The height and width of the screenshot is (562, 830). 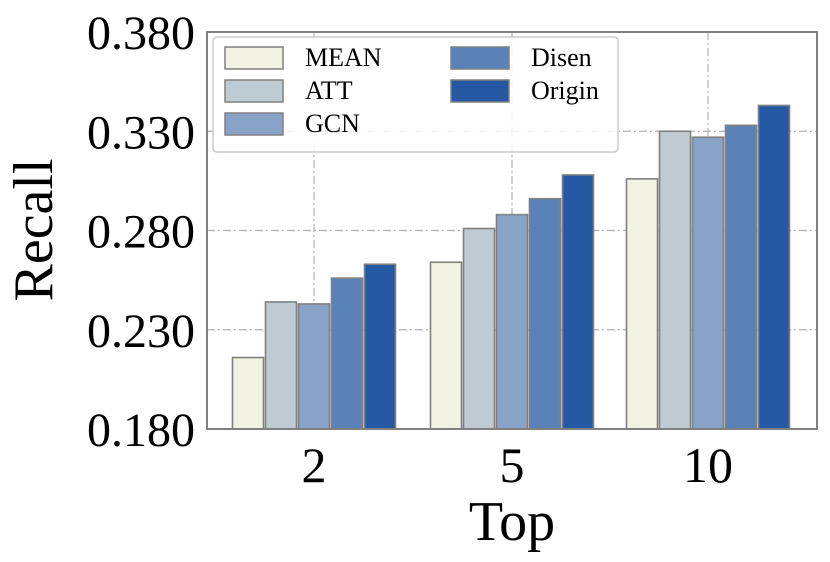 What do you see at coordinates (512, 465) in the screenshot?
I see `x-tick-label: 5` at bounding box center [512, 465].